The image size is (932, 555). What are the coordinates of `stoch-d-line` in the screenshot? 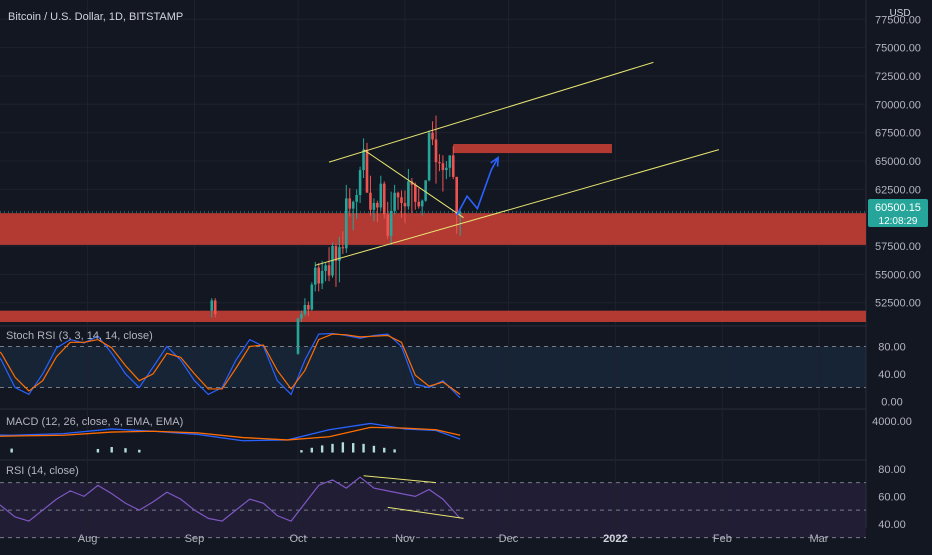 It's located at (230, 364).